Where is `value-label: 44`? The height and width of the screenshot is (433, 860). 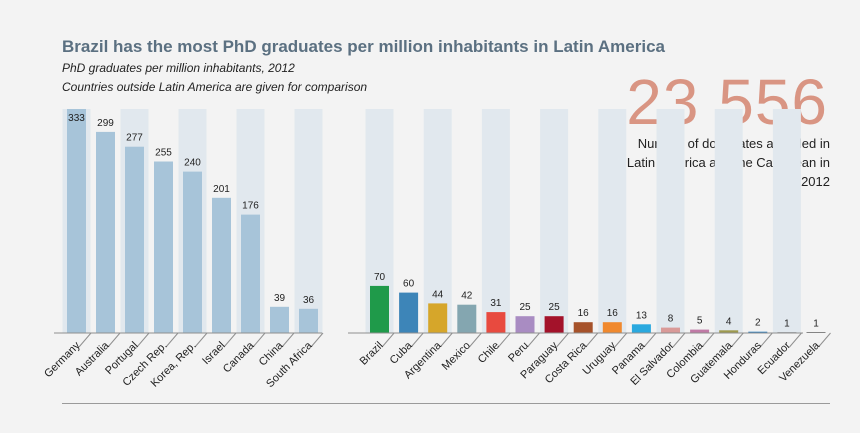
value-label: 44 is located at coordinates (438, 294).